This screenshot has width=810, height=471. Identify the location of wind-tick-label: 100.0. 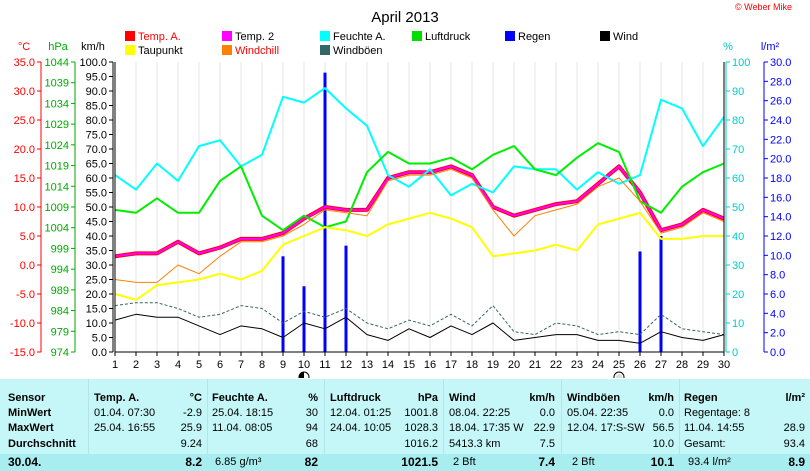
(93, 63).